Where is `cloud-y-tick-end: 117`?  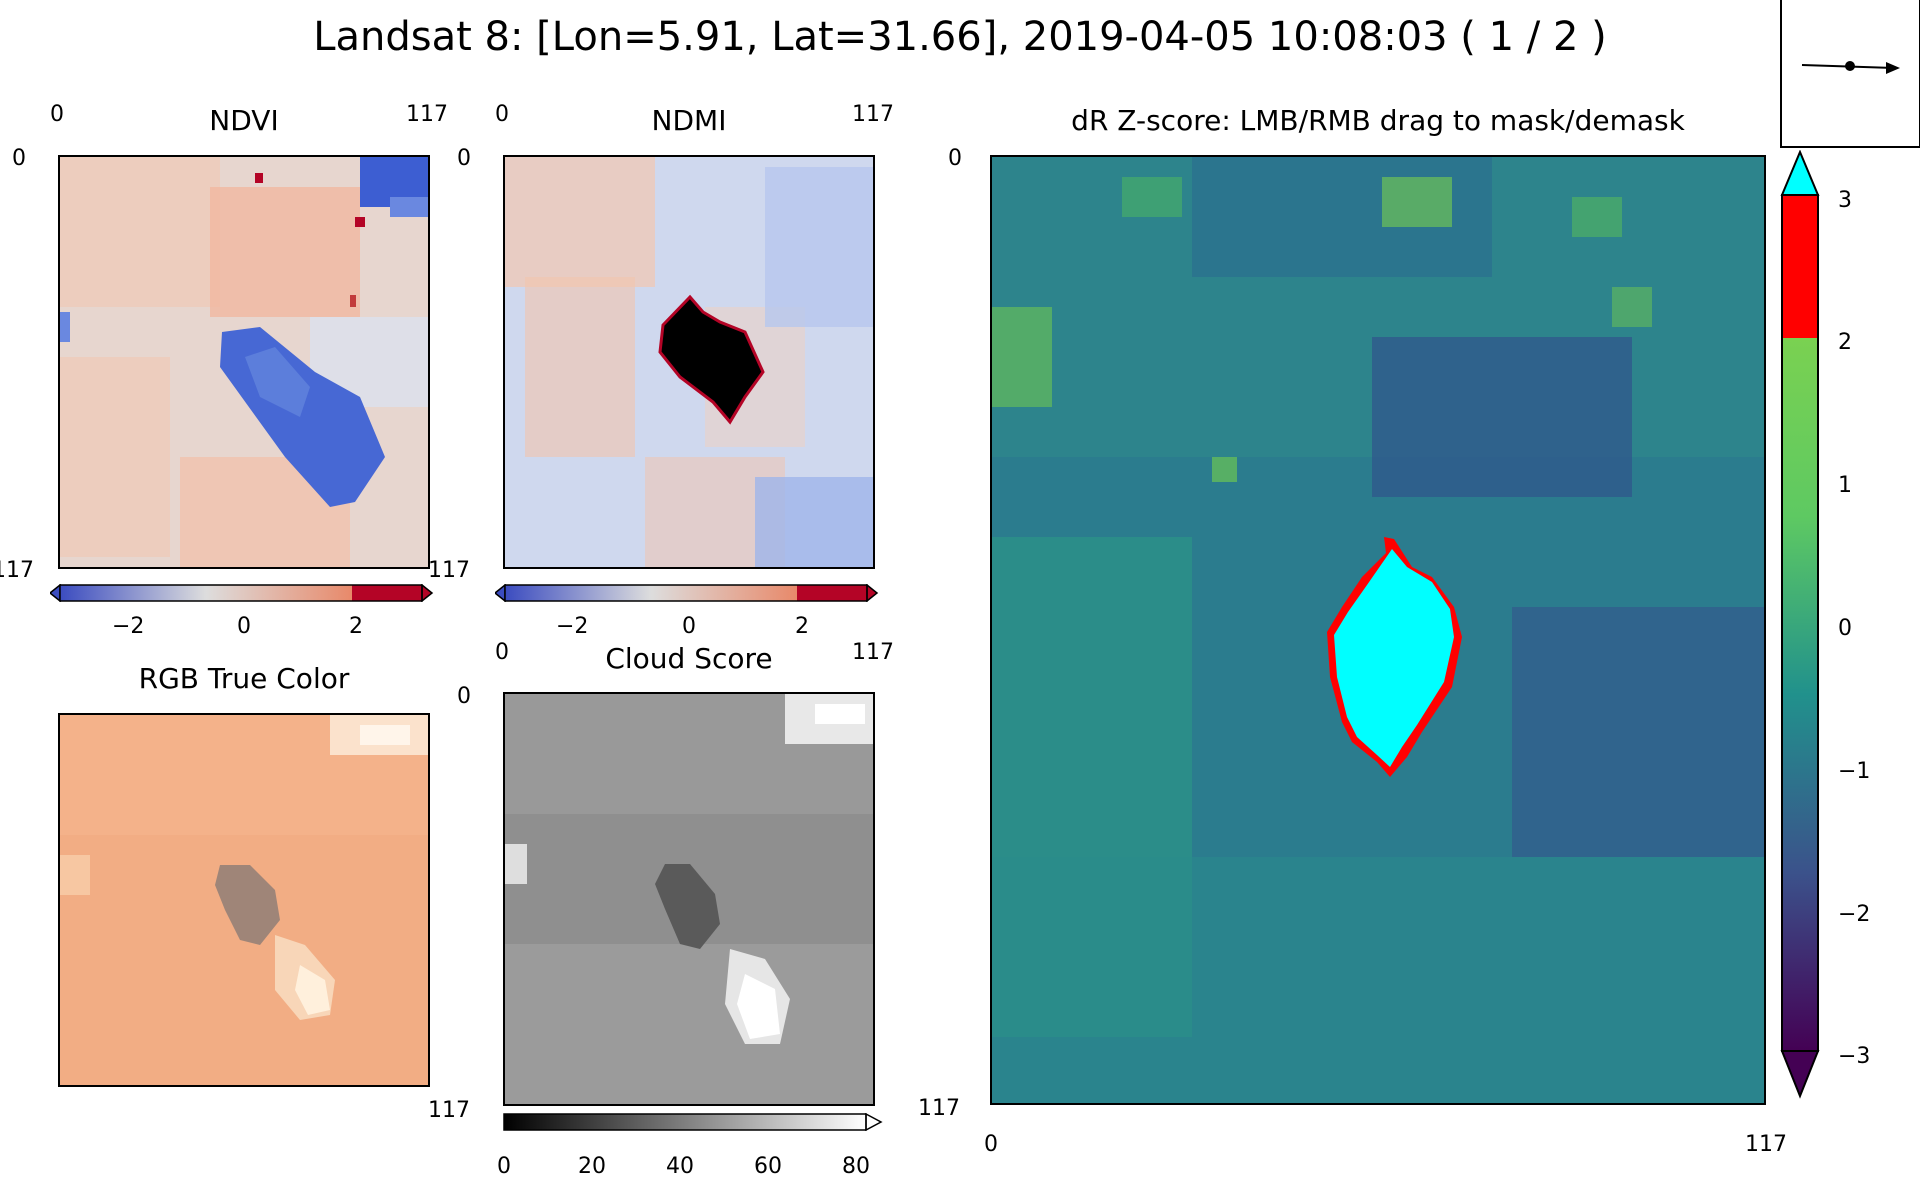
cloud-y-tick-end: 117 is located at coordinates (449, 1110).